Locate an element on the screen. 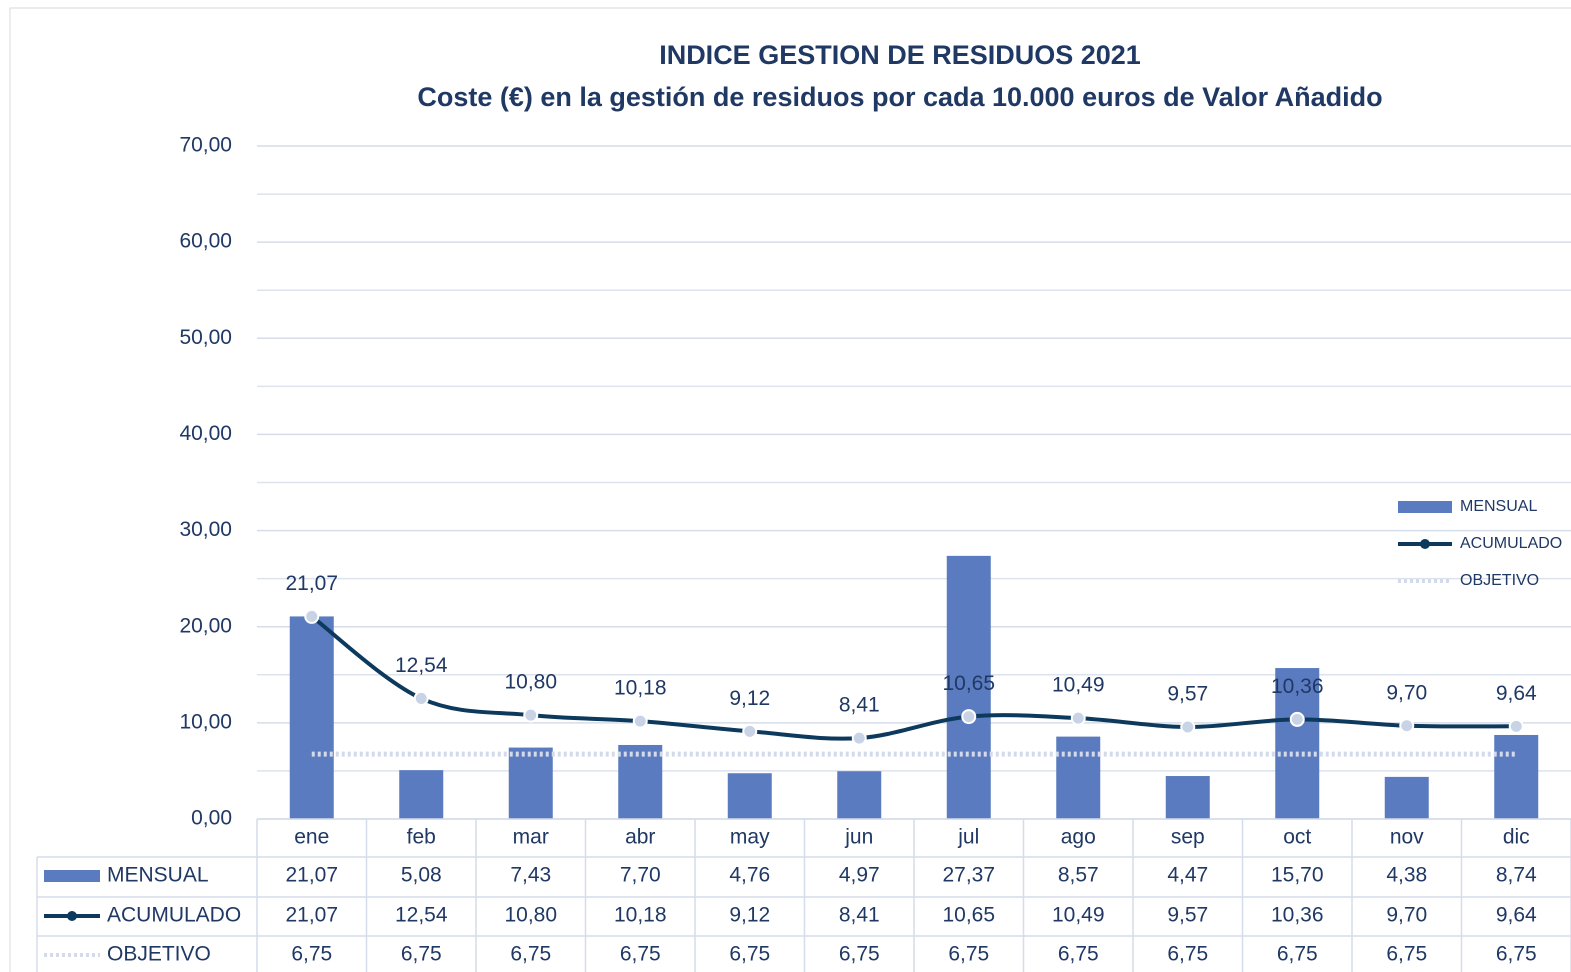 The image size is (1571, 972). legend-label: ACUMULADO is located at coordinates (1511, 543).